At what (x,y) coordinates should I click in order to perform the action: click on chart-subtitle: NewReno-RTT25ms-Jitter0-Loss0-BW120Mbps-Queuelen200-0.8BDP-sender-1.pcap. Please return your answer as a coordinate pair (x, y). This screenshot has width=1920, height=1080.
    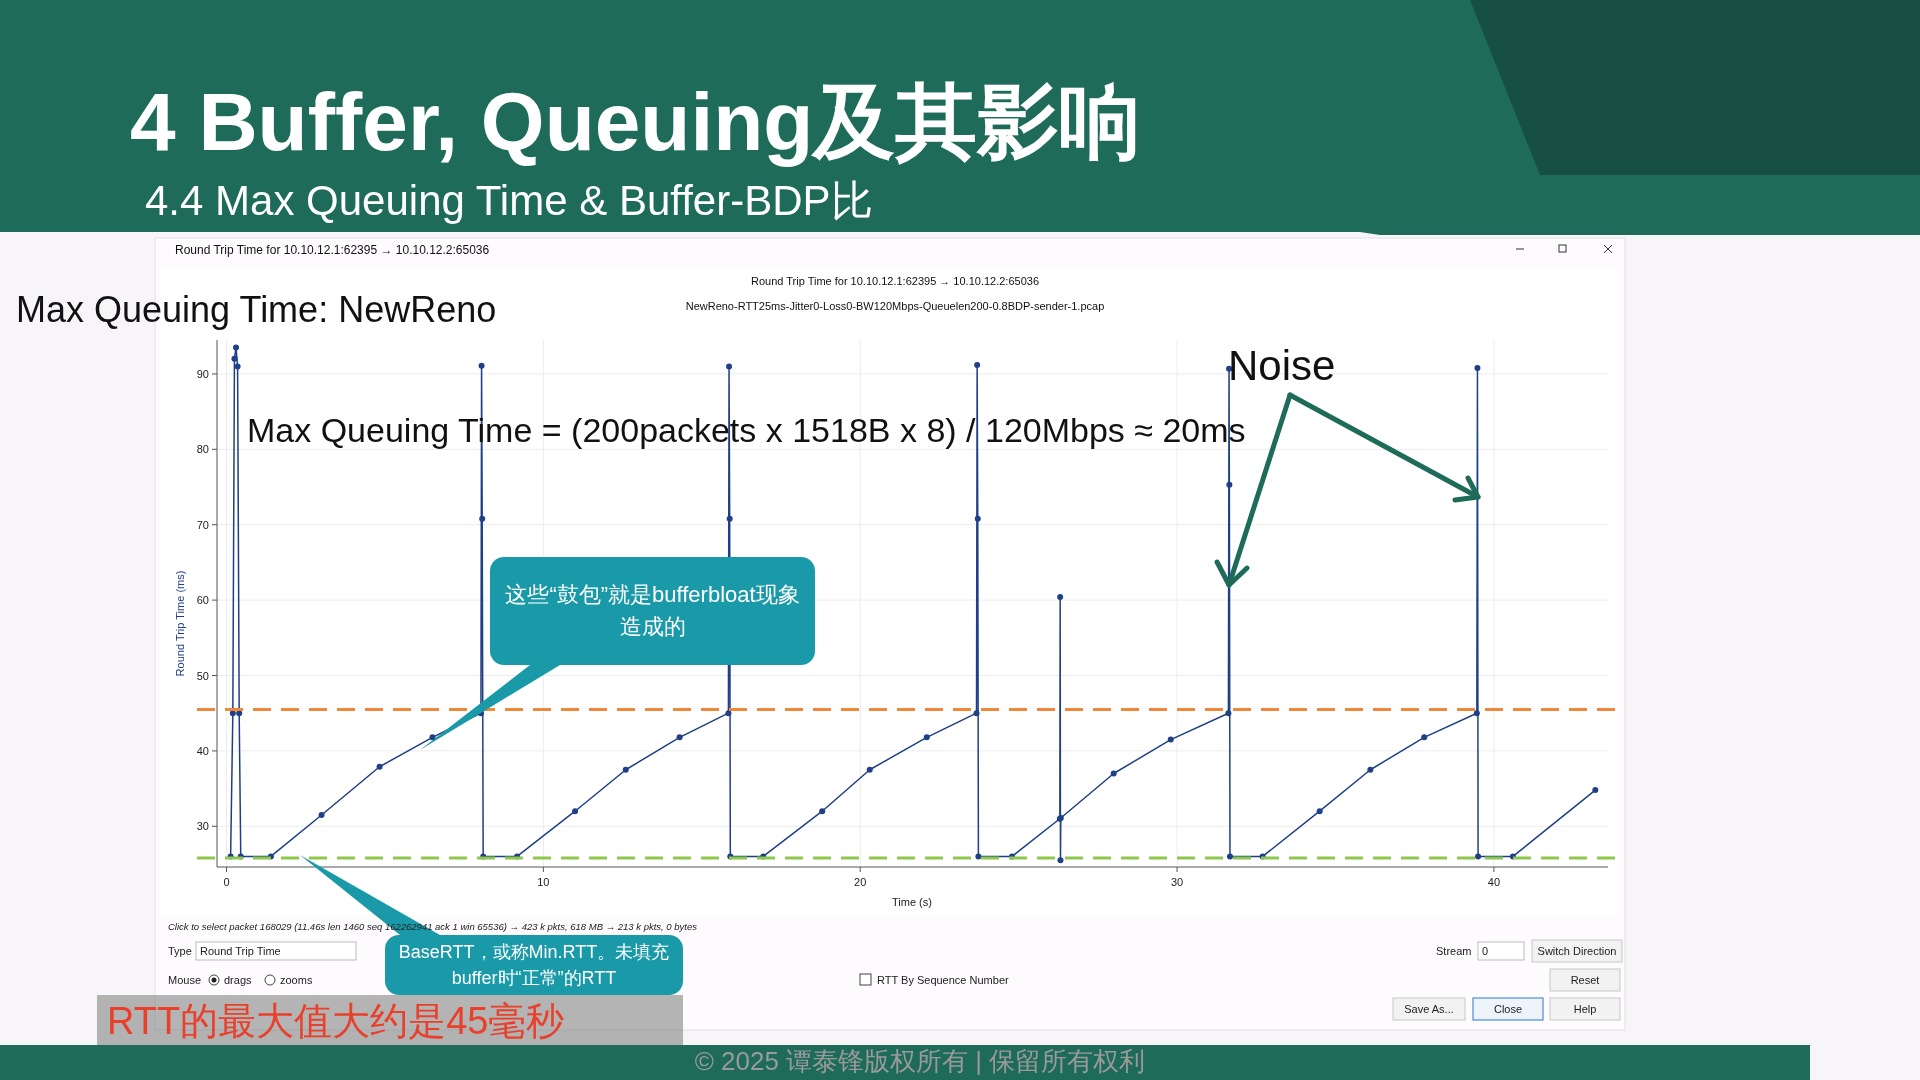
    Looking at the image, I should click on (895, 306).